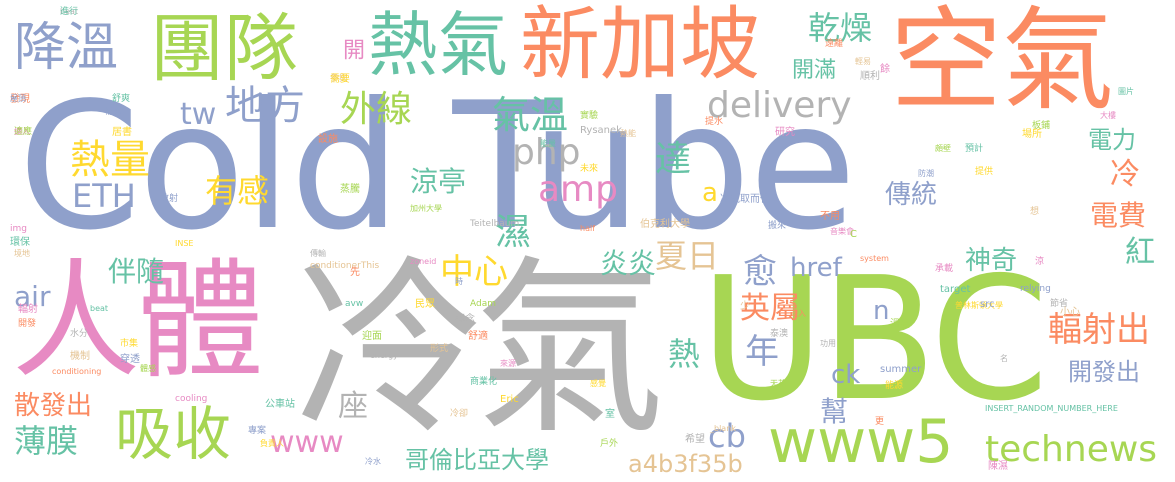 The width and height of the screenshot is (1175, 482). I want to click on small-word: heat, so click(69, 11).